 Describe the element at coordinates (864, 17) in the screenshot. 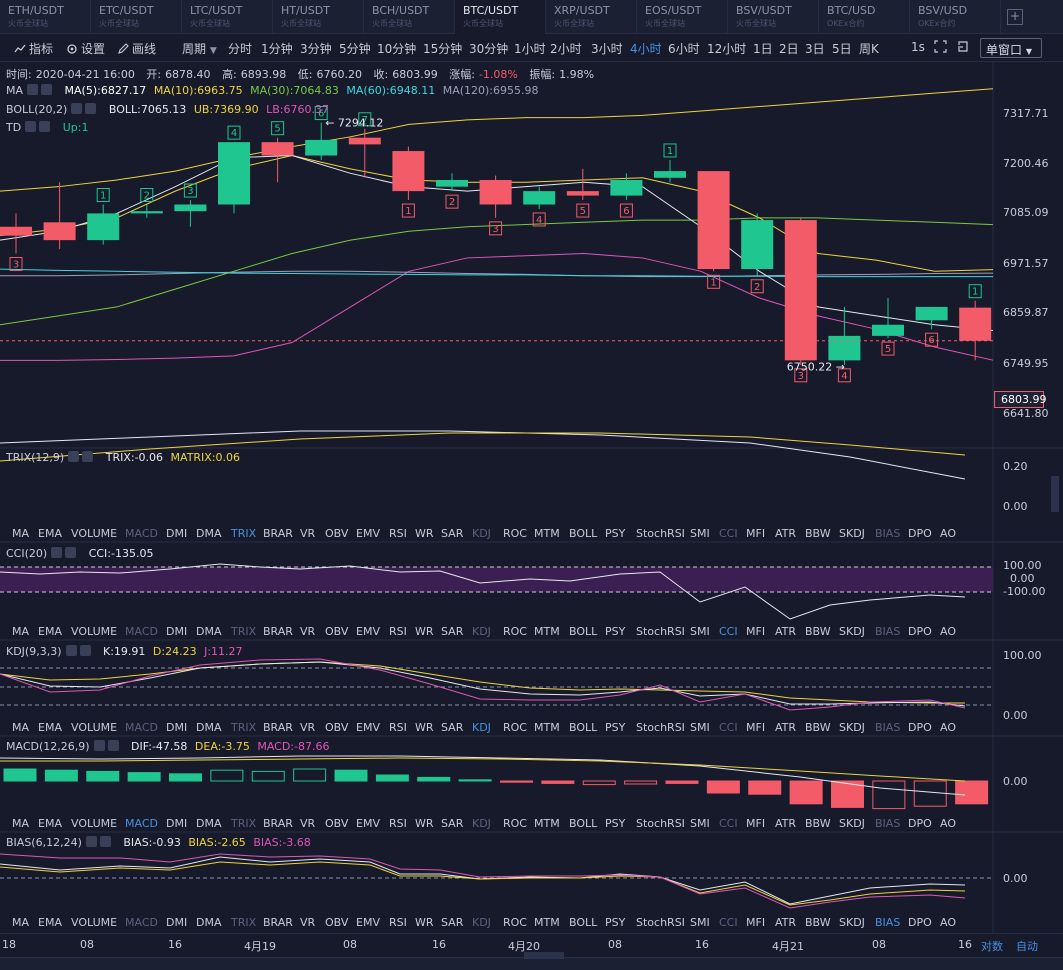

I see `tab-btc-usd: BTC/USD OKEx合约` at that location.